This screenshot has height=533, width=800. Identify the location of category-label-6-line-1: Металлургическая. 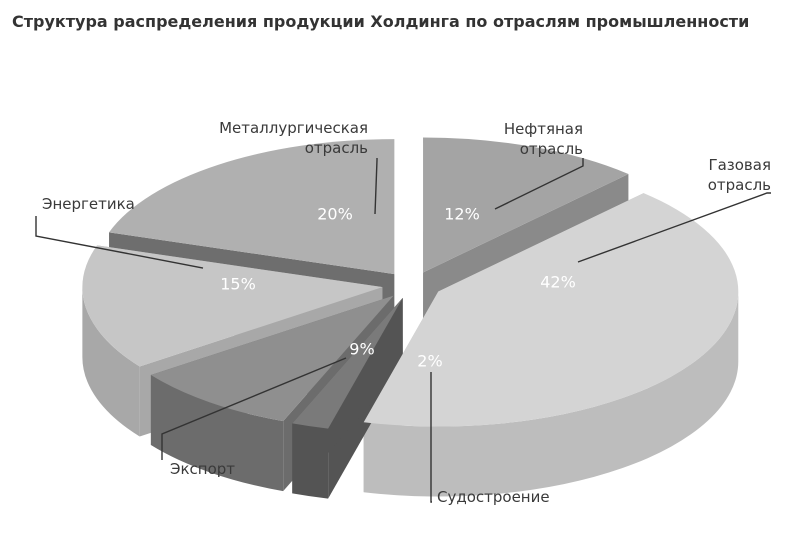
(293, 128).